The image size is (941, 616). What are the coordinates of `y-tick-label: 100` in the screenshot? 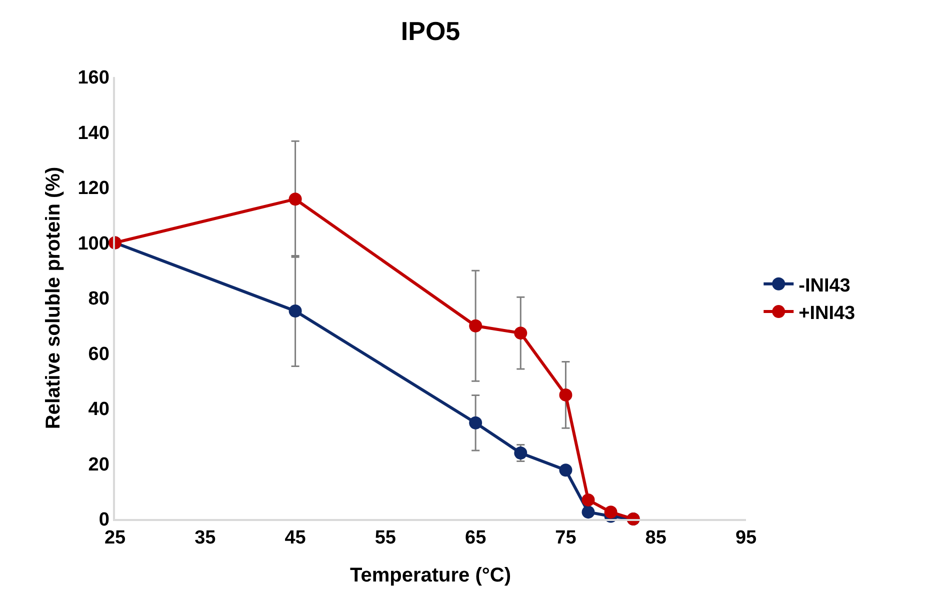 It's located at (94, 243).